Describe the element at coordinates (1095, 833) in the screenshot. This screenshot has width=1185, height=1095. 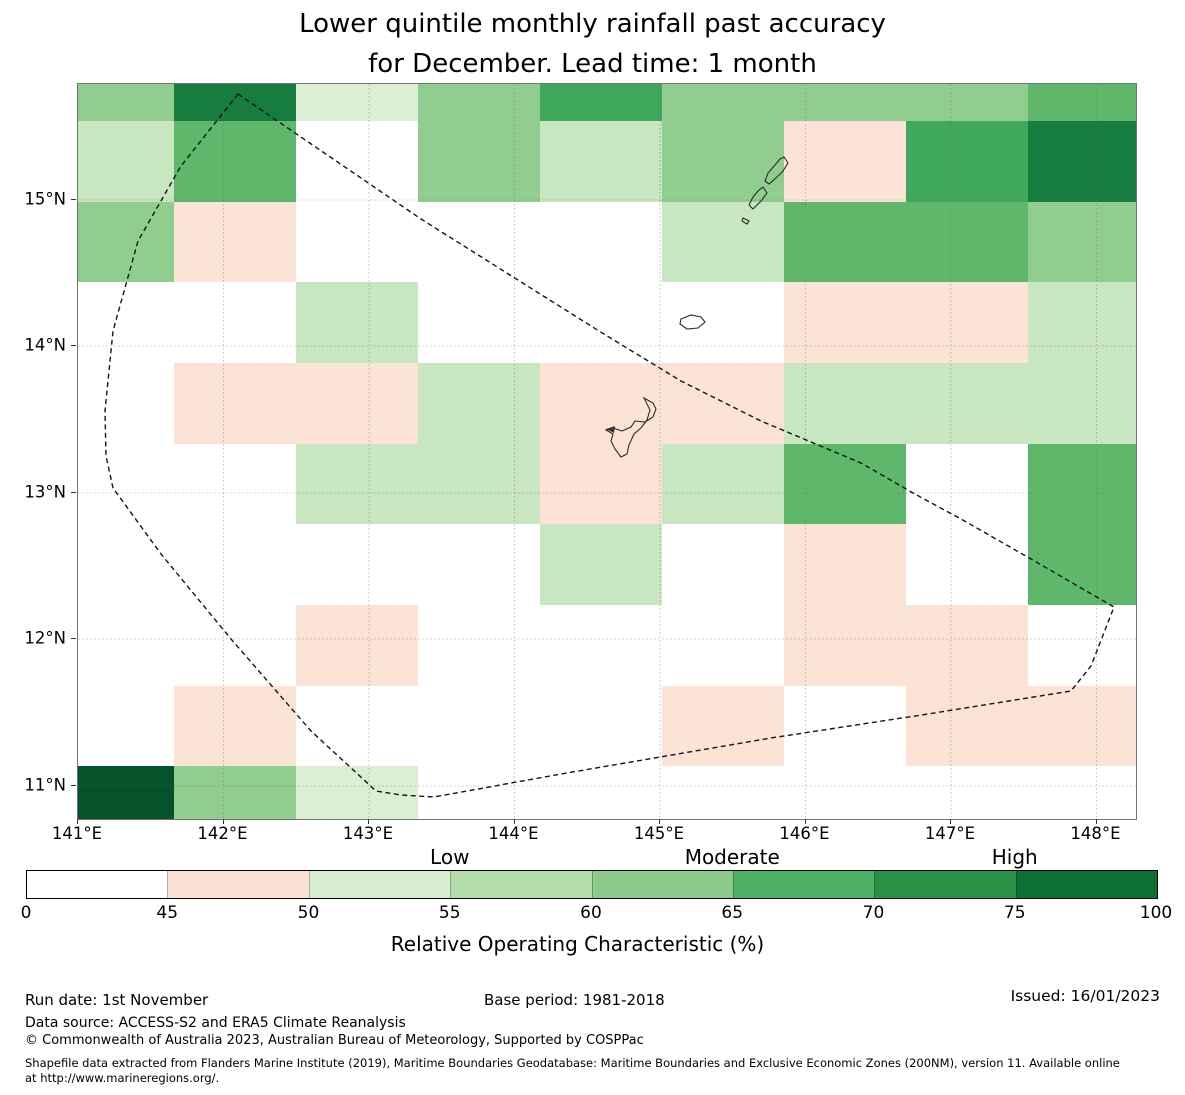
I see `x-tick-label: 148°E` at that location.